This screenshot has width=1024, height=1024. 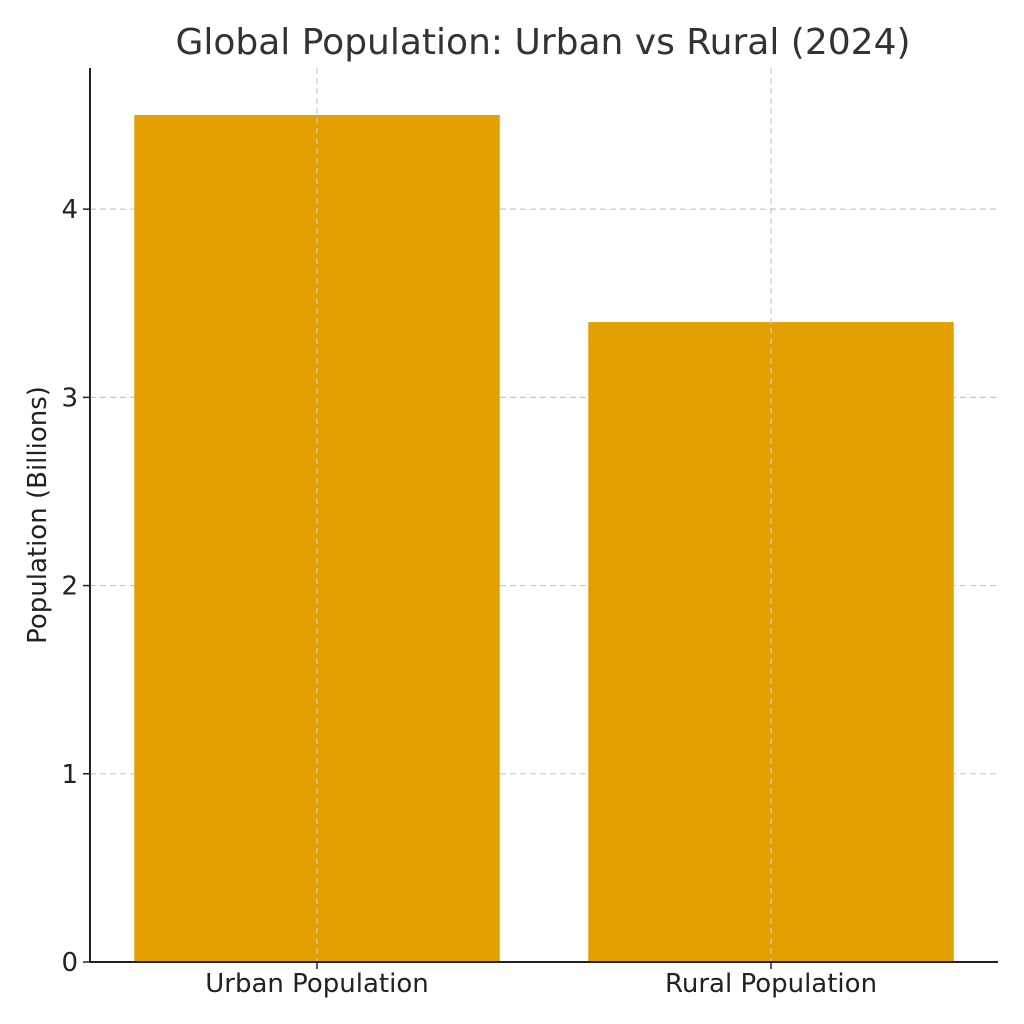 I want to click on x-tick-label: Rural Population, so click(x=771, y=984).